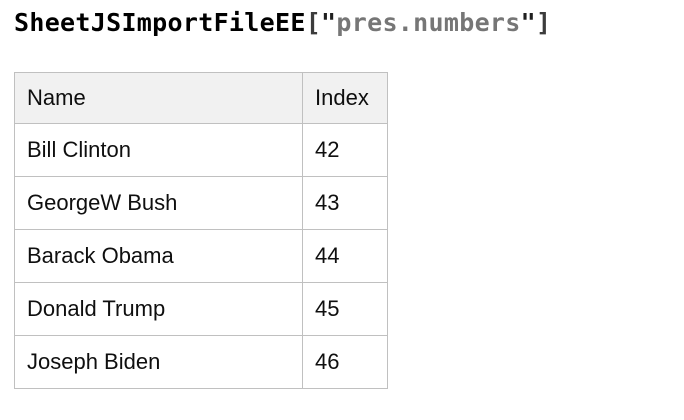  I want to click on name-cell: Bill Clinton, so click(158, 150).